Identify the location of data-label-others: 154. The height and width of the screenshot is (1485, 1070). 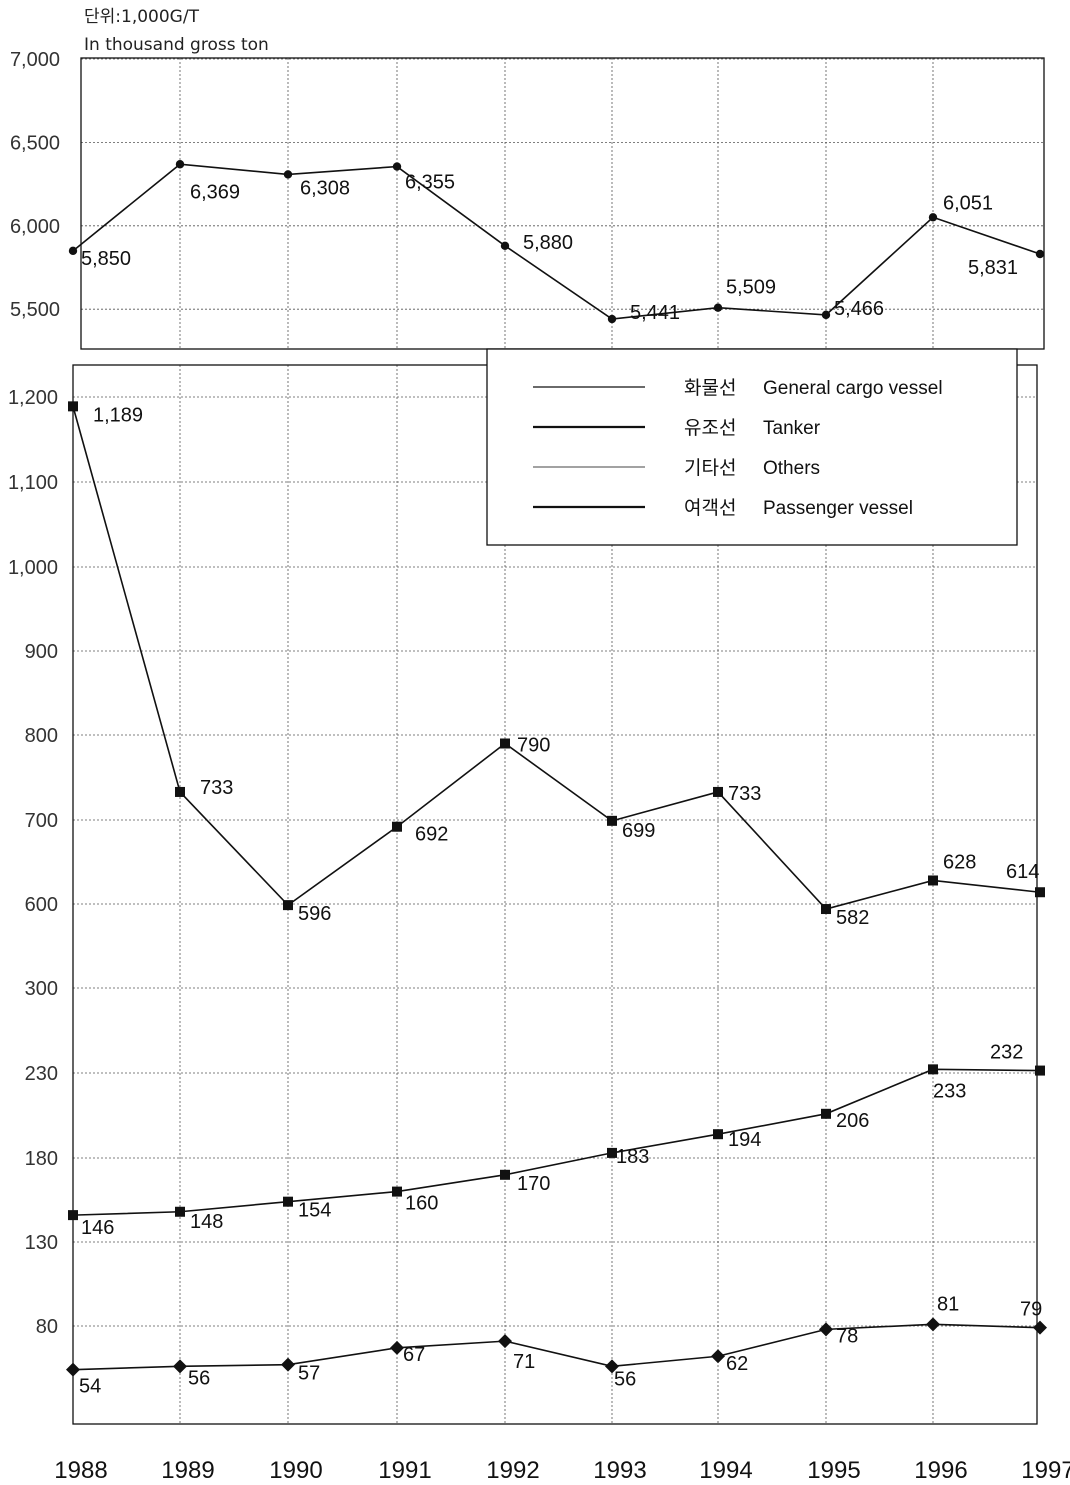
(314, 1211).